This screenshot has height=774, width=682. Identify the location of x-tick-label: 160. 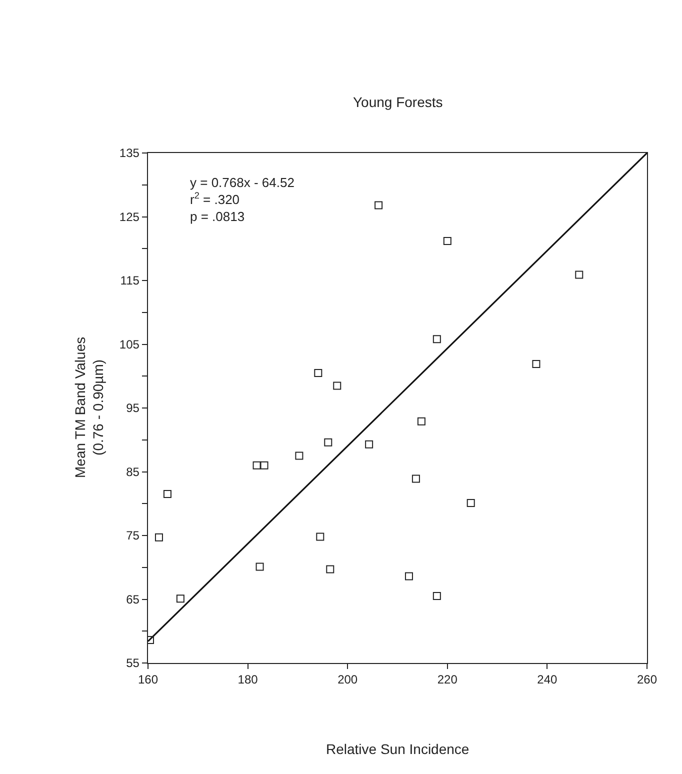
(148, 679).